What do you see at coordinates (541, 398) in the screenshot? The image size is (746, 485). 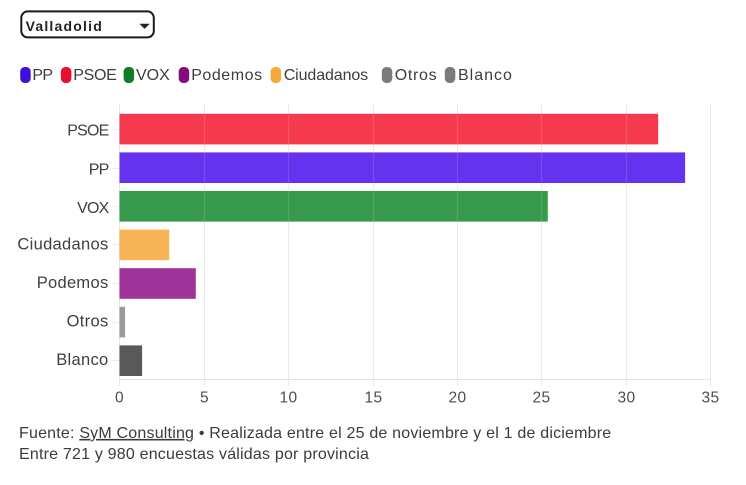 I see `svg-text: 25` at bounding box center [541, 398].